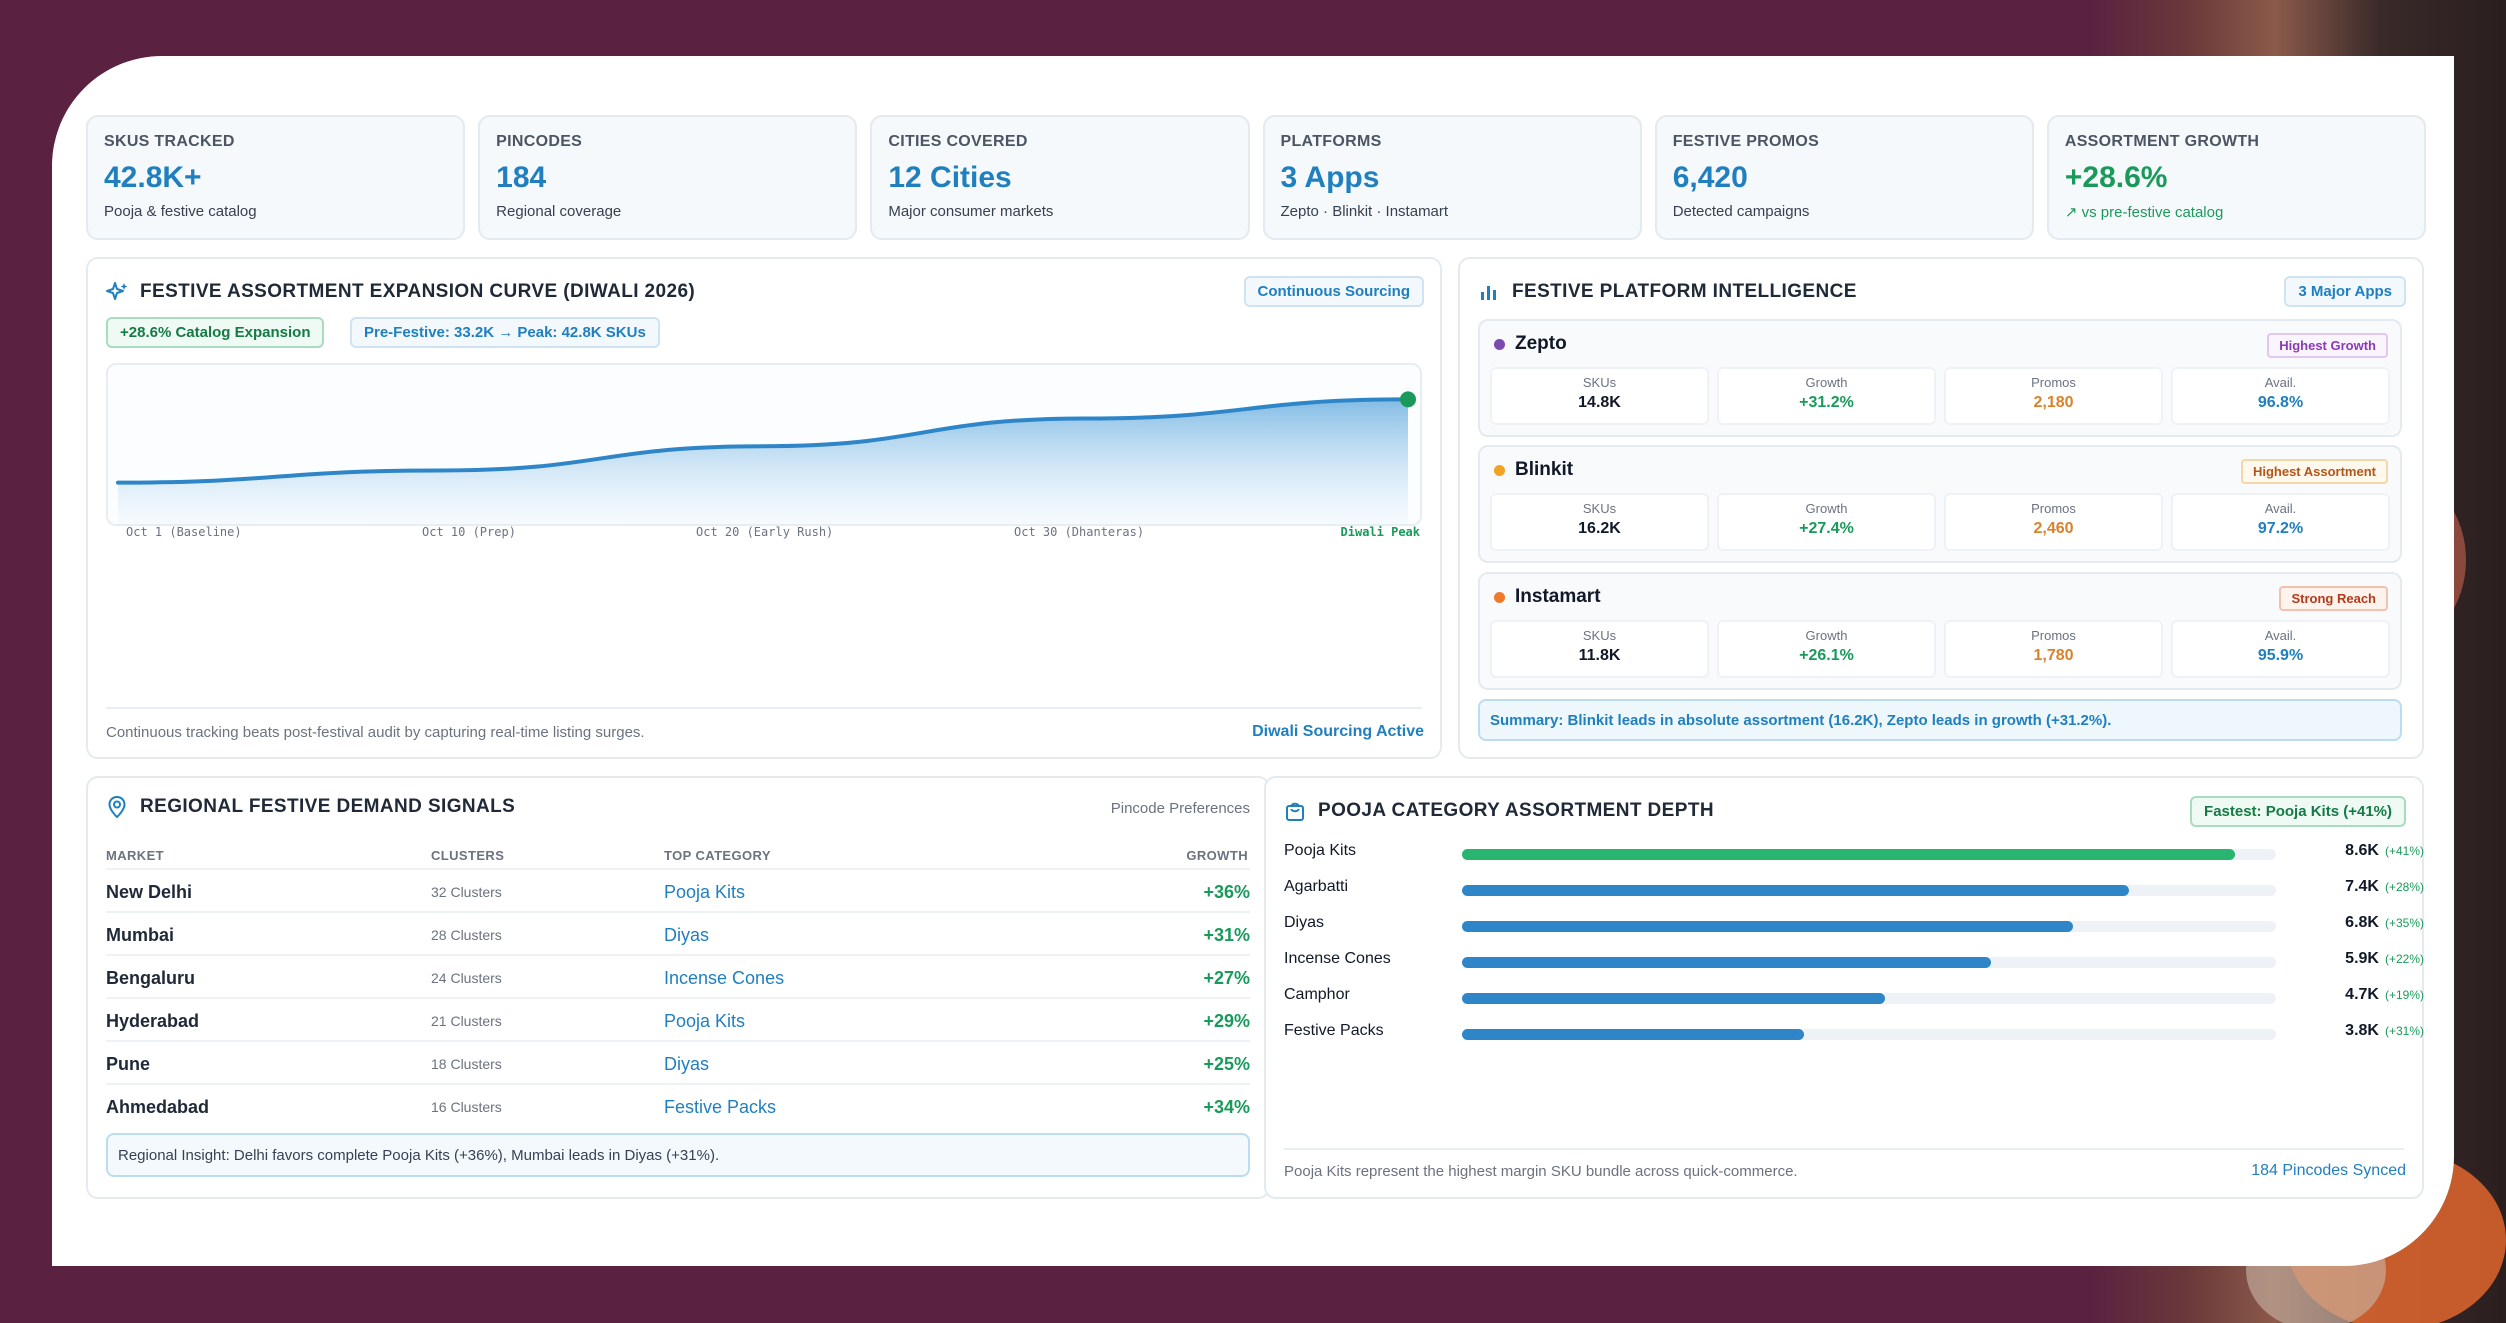 The image size is (2506, 1323). What do you see at coordinates (2116, 177) in the screenshot?
I see `kpi-value: +28.6%` at bounding box center [2116, 177].